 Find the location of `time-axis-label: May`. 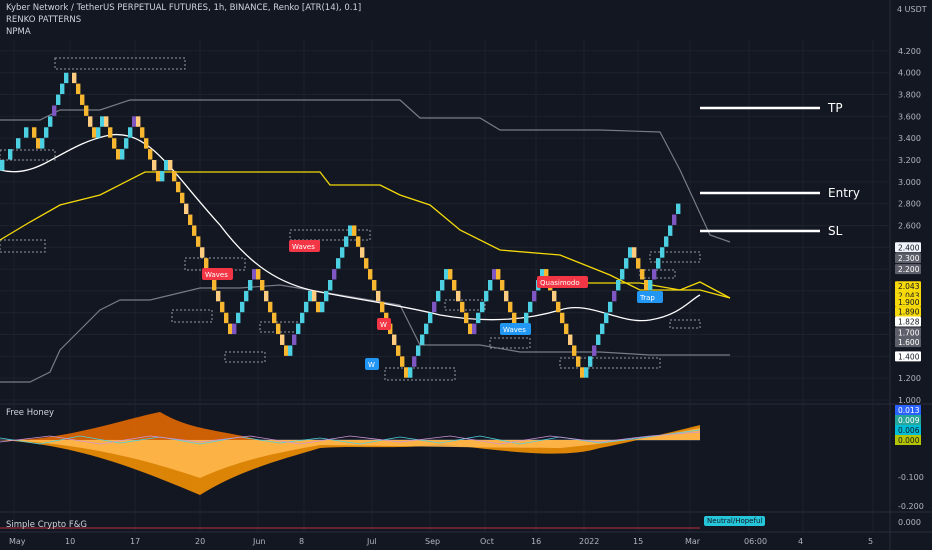

time-axis-label: May is located at coordinates (17, 541).